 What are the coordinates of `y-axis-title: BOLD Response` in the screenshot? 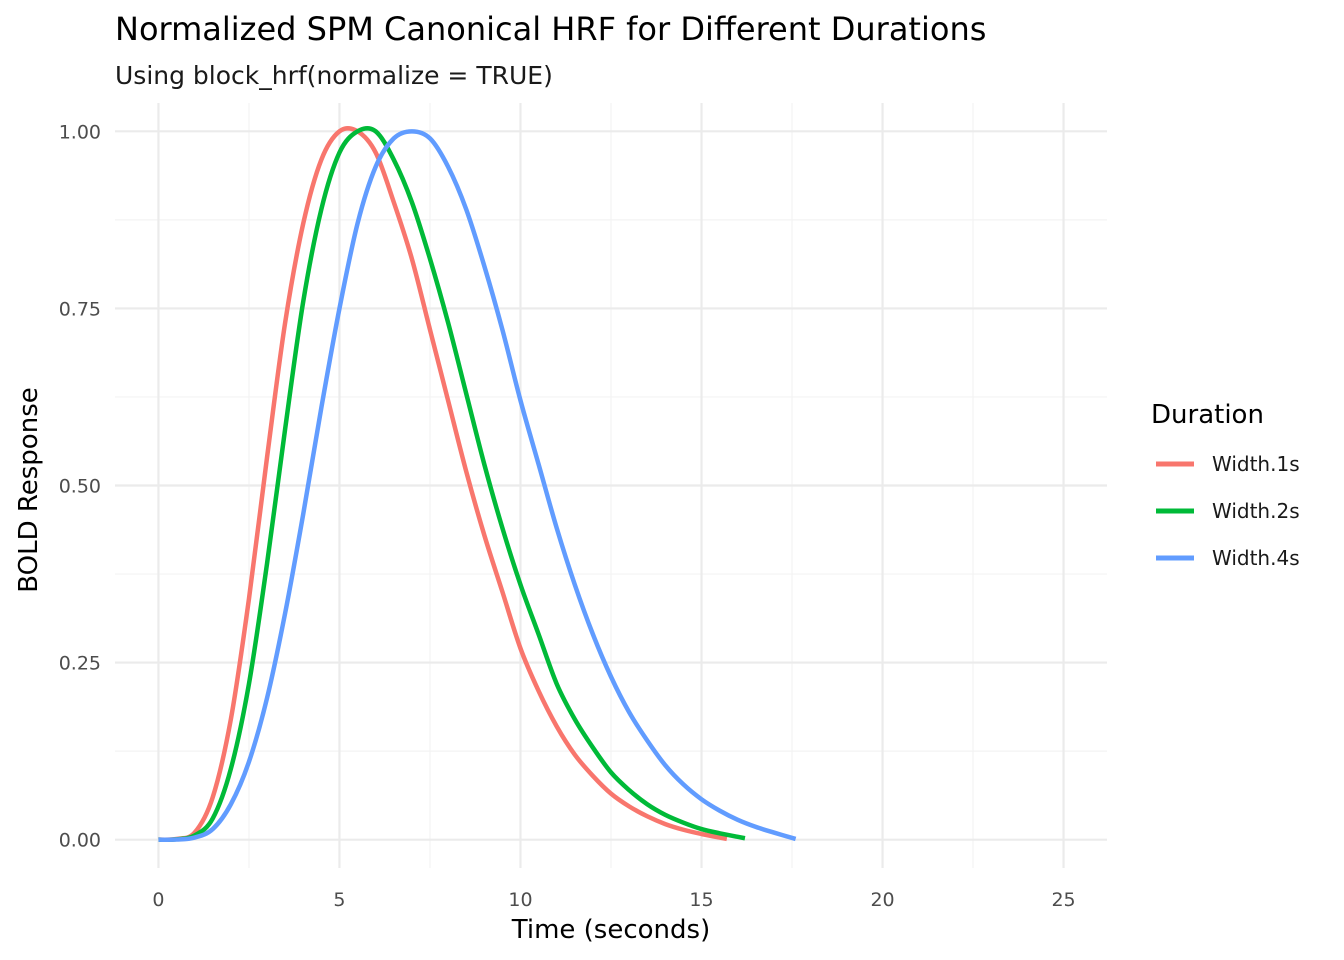 It's located at (29, 490).